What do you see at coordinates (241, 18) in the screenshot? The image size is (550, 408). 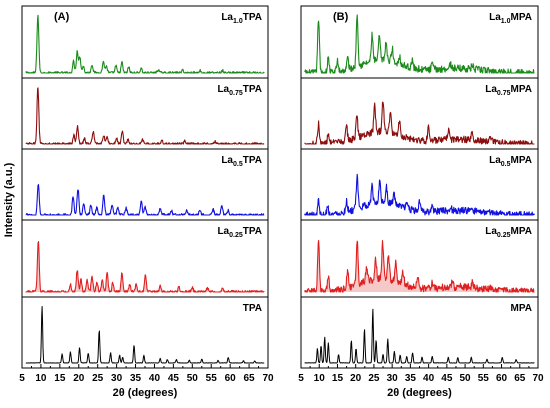 I see `series-label: La1.0TPA` at bounding box center [241, 18].